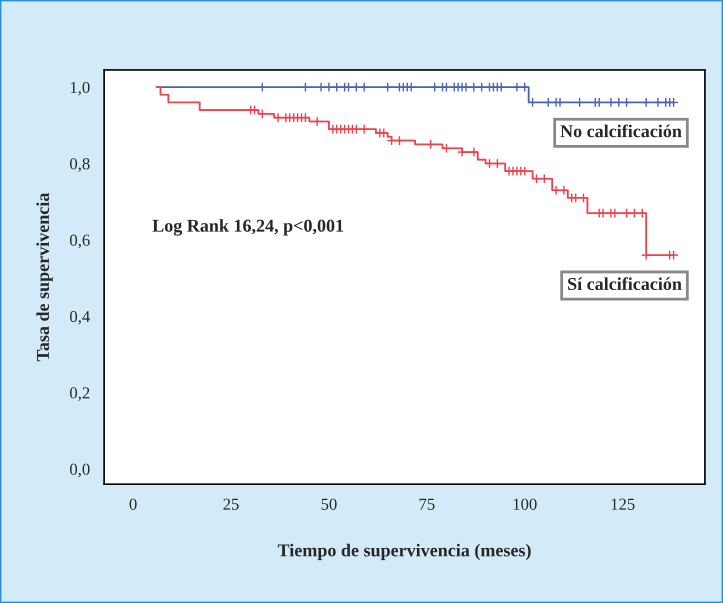 The height and width of the screenshot is (603, 723). What do you see at coordinates (623, 504) in the screenshot?
I see `x-tick-label: 125` at bounding box center [623, 504].